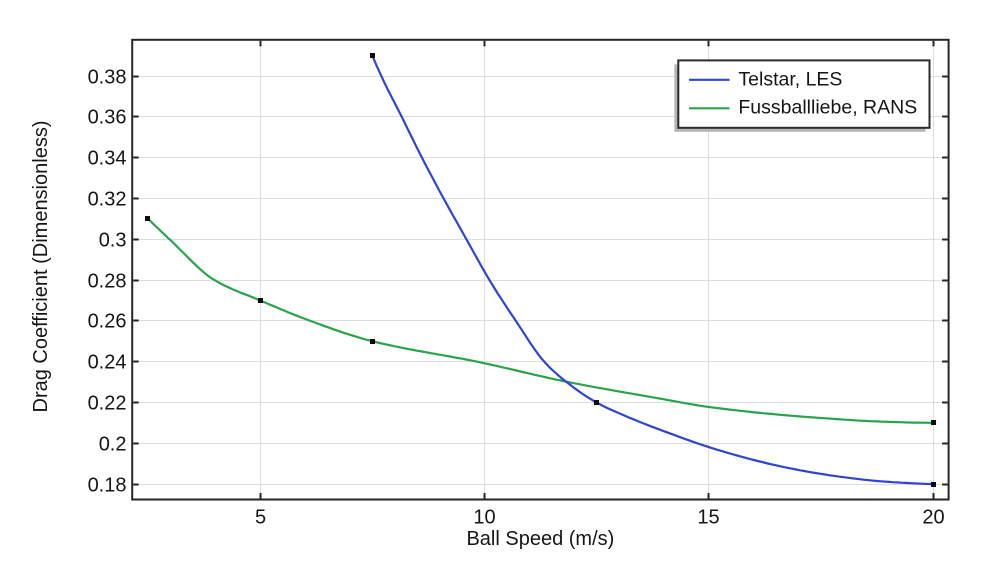  What do you see at coordinates (107, 78) in the screenshot?
I see `svg-text: 0.38` at bounding box center [107, 78].